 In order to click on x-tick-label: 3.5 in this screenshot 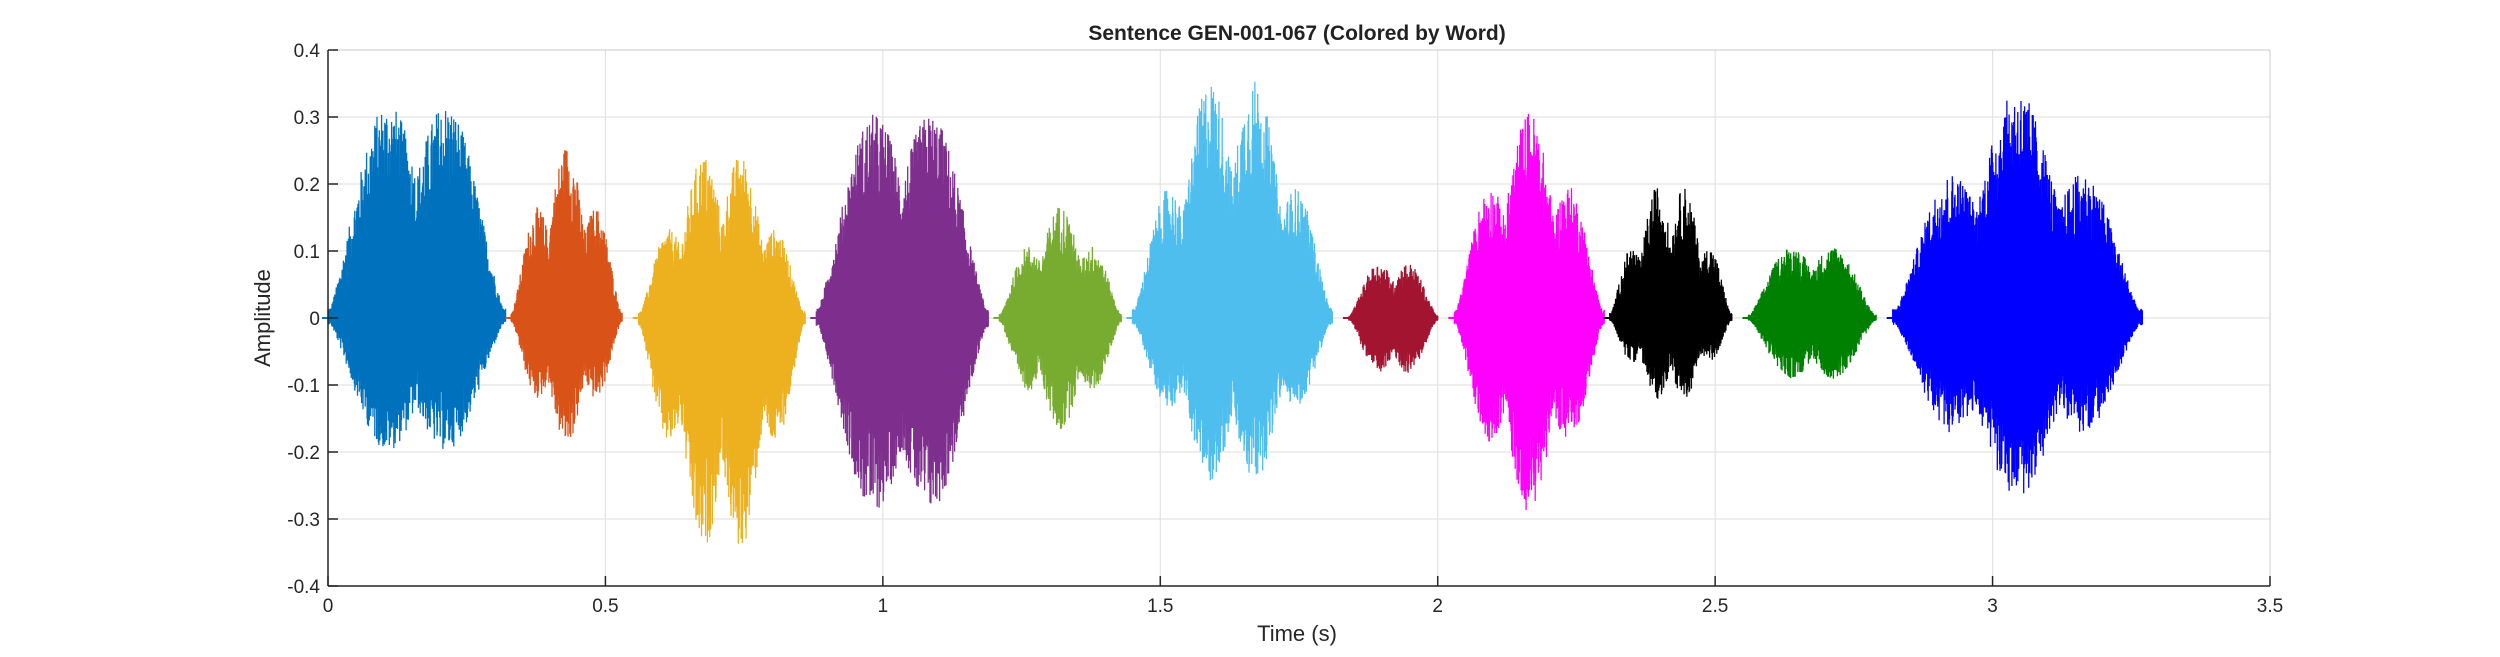, I will do `click(2270, 606)`.